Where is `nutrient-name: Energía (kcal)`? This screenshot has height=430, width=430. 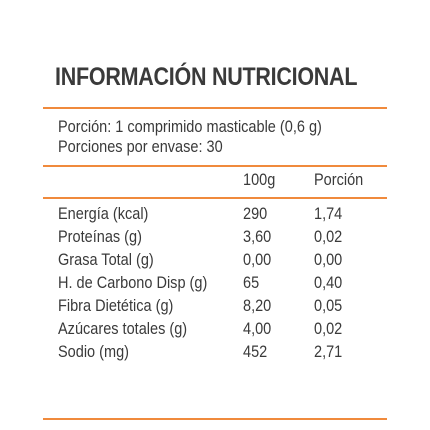
nutrient-name: Energía (kcal) is located at coordinates (103, 214).